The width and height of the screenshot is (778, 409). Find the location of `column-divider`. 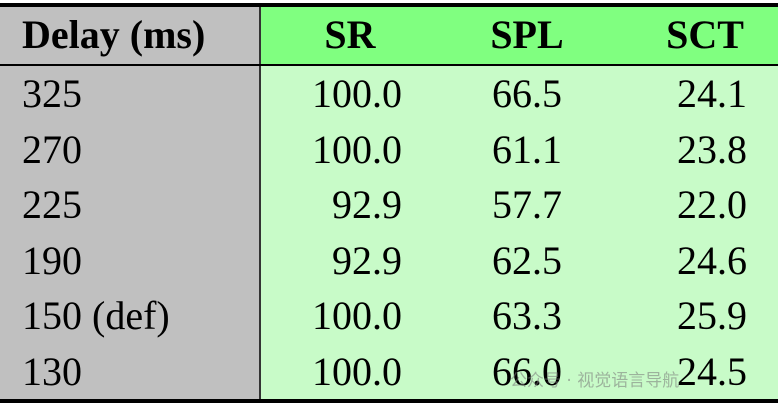

column-divider is located at coordinates (260, 202).